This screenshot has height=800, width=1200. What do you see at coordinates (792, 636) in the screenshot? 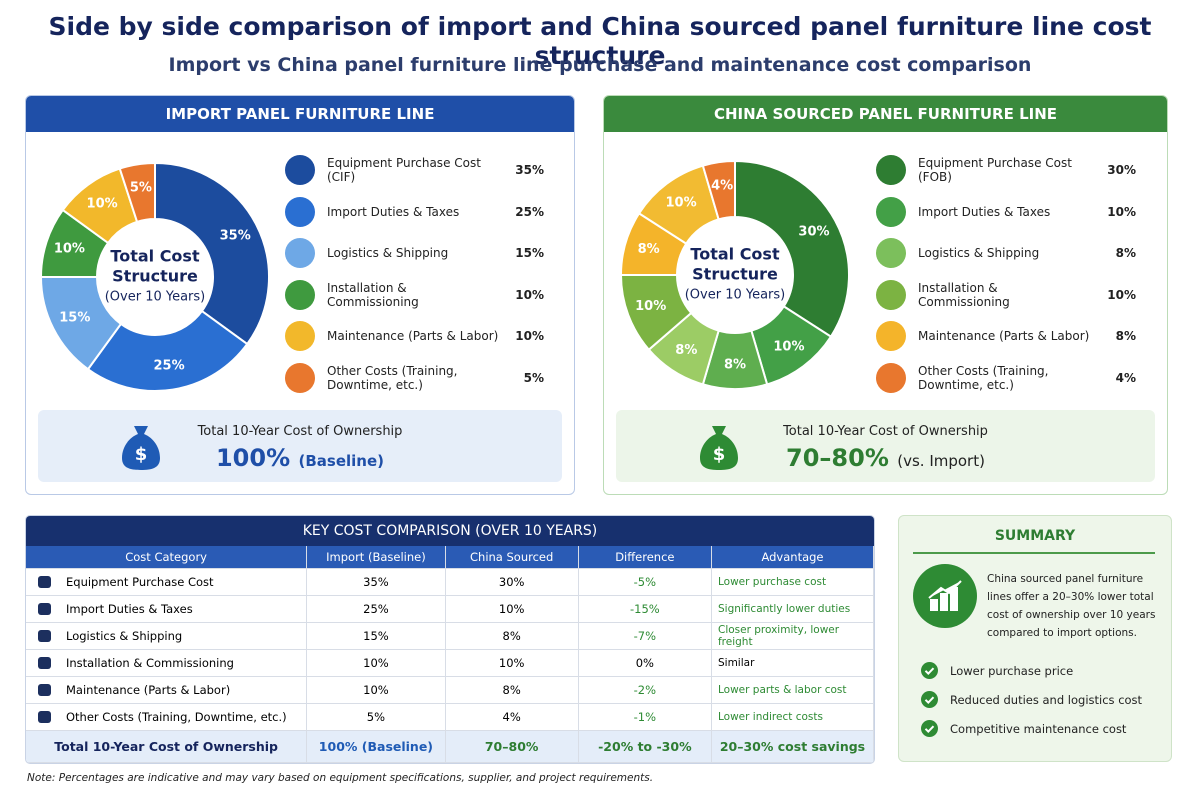
I see `table-cell: Closer proximity, lower freight` at bounding box center [792, 636].